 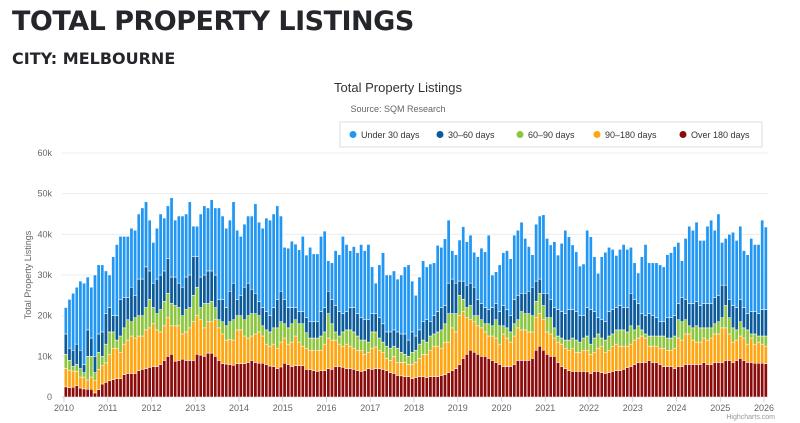 I want to click on legend-item: Under 30 days, so click(x=385, y=135).